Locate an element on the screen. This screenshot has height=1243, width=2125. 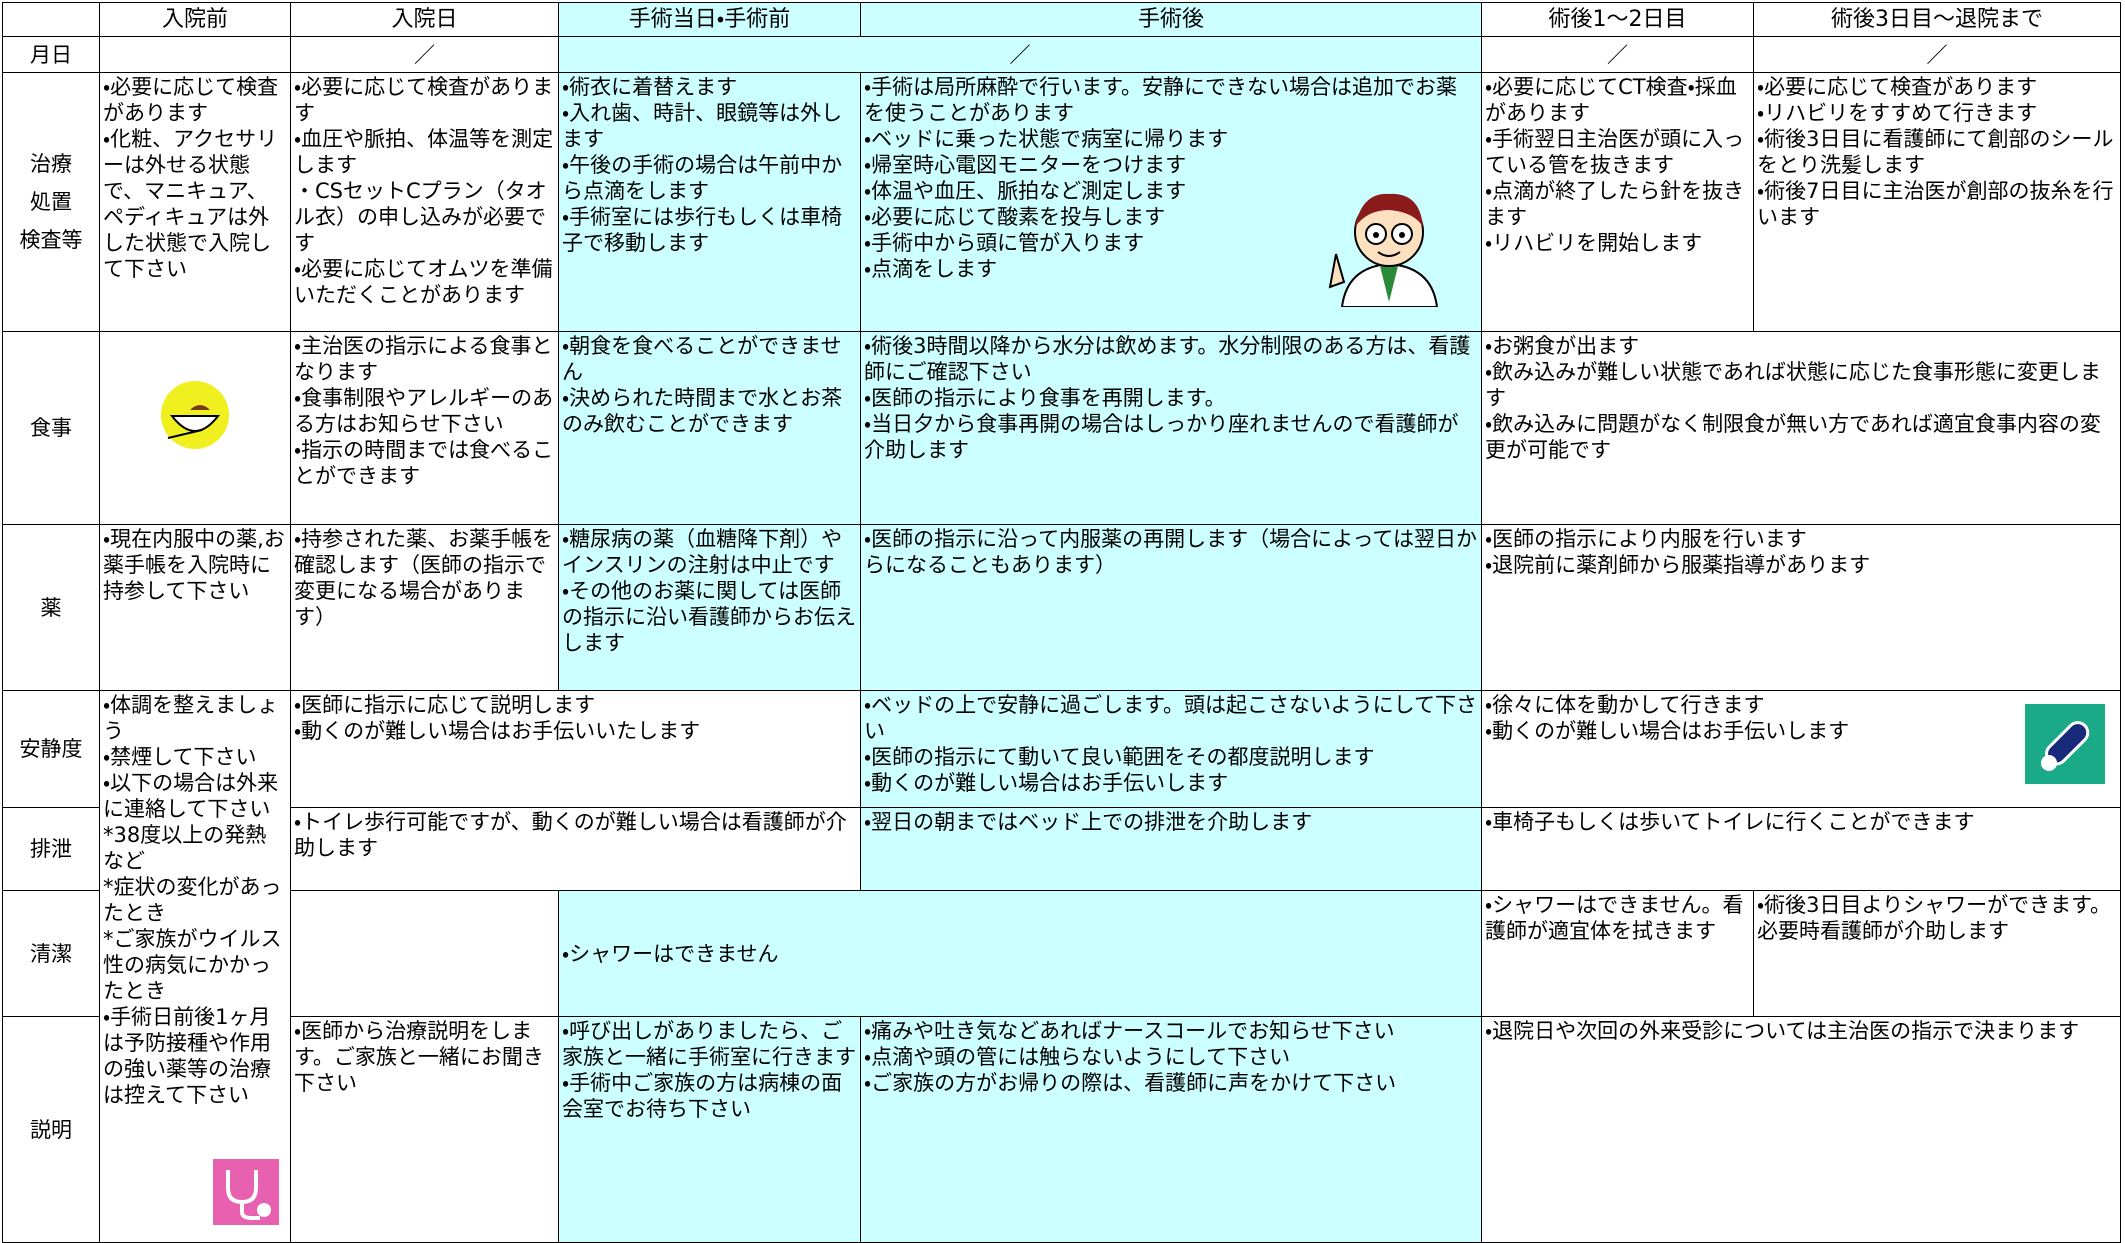
table-cell: ・翌日の朝まではベッド上での排泄を介助します is located at coordinates (1171, 849).